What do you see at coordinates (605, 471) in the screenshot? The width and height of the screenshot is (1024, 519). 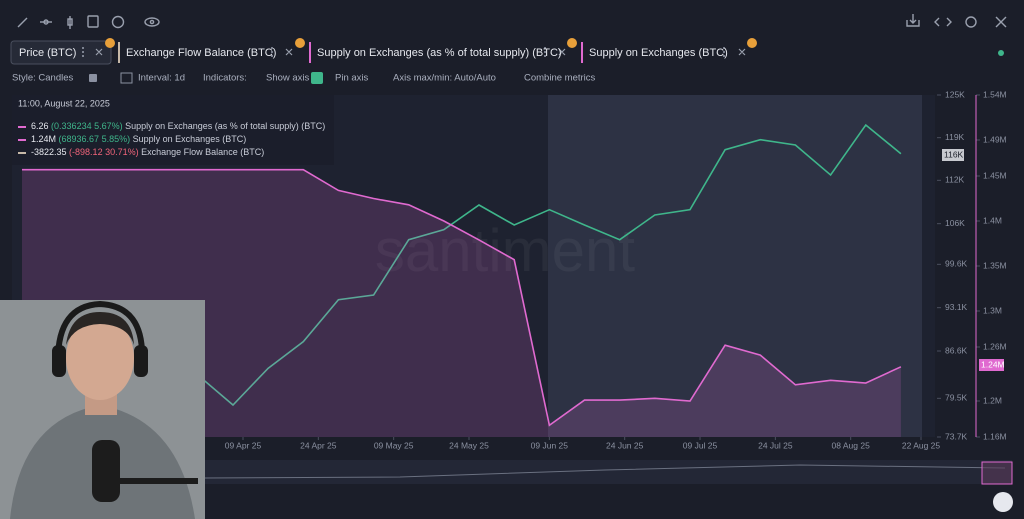 I see `navigator-line` at bounding box center [605, 471].